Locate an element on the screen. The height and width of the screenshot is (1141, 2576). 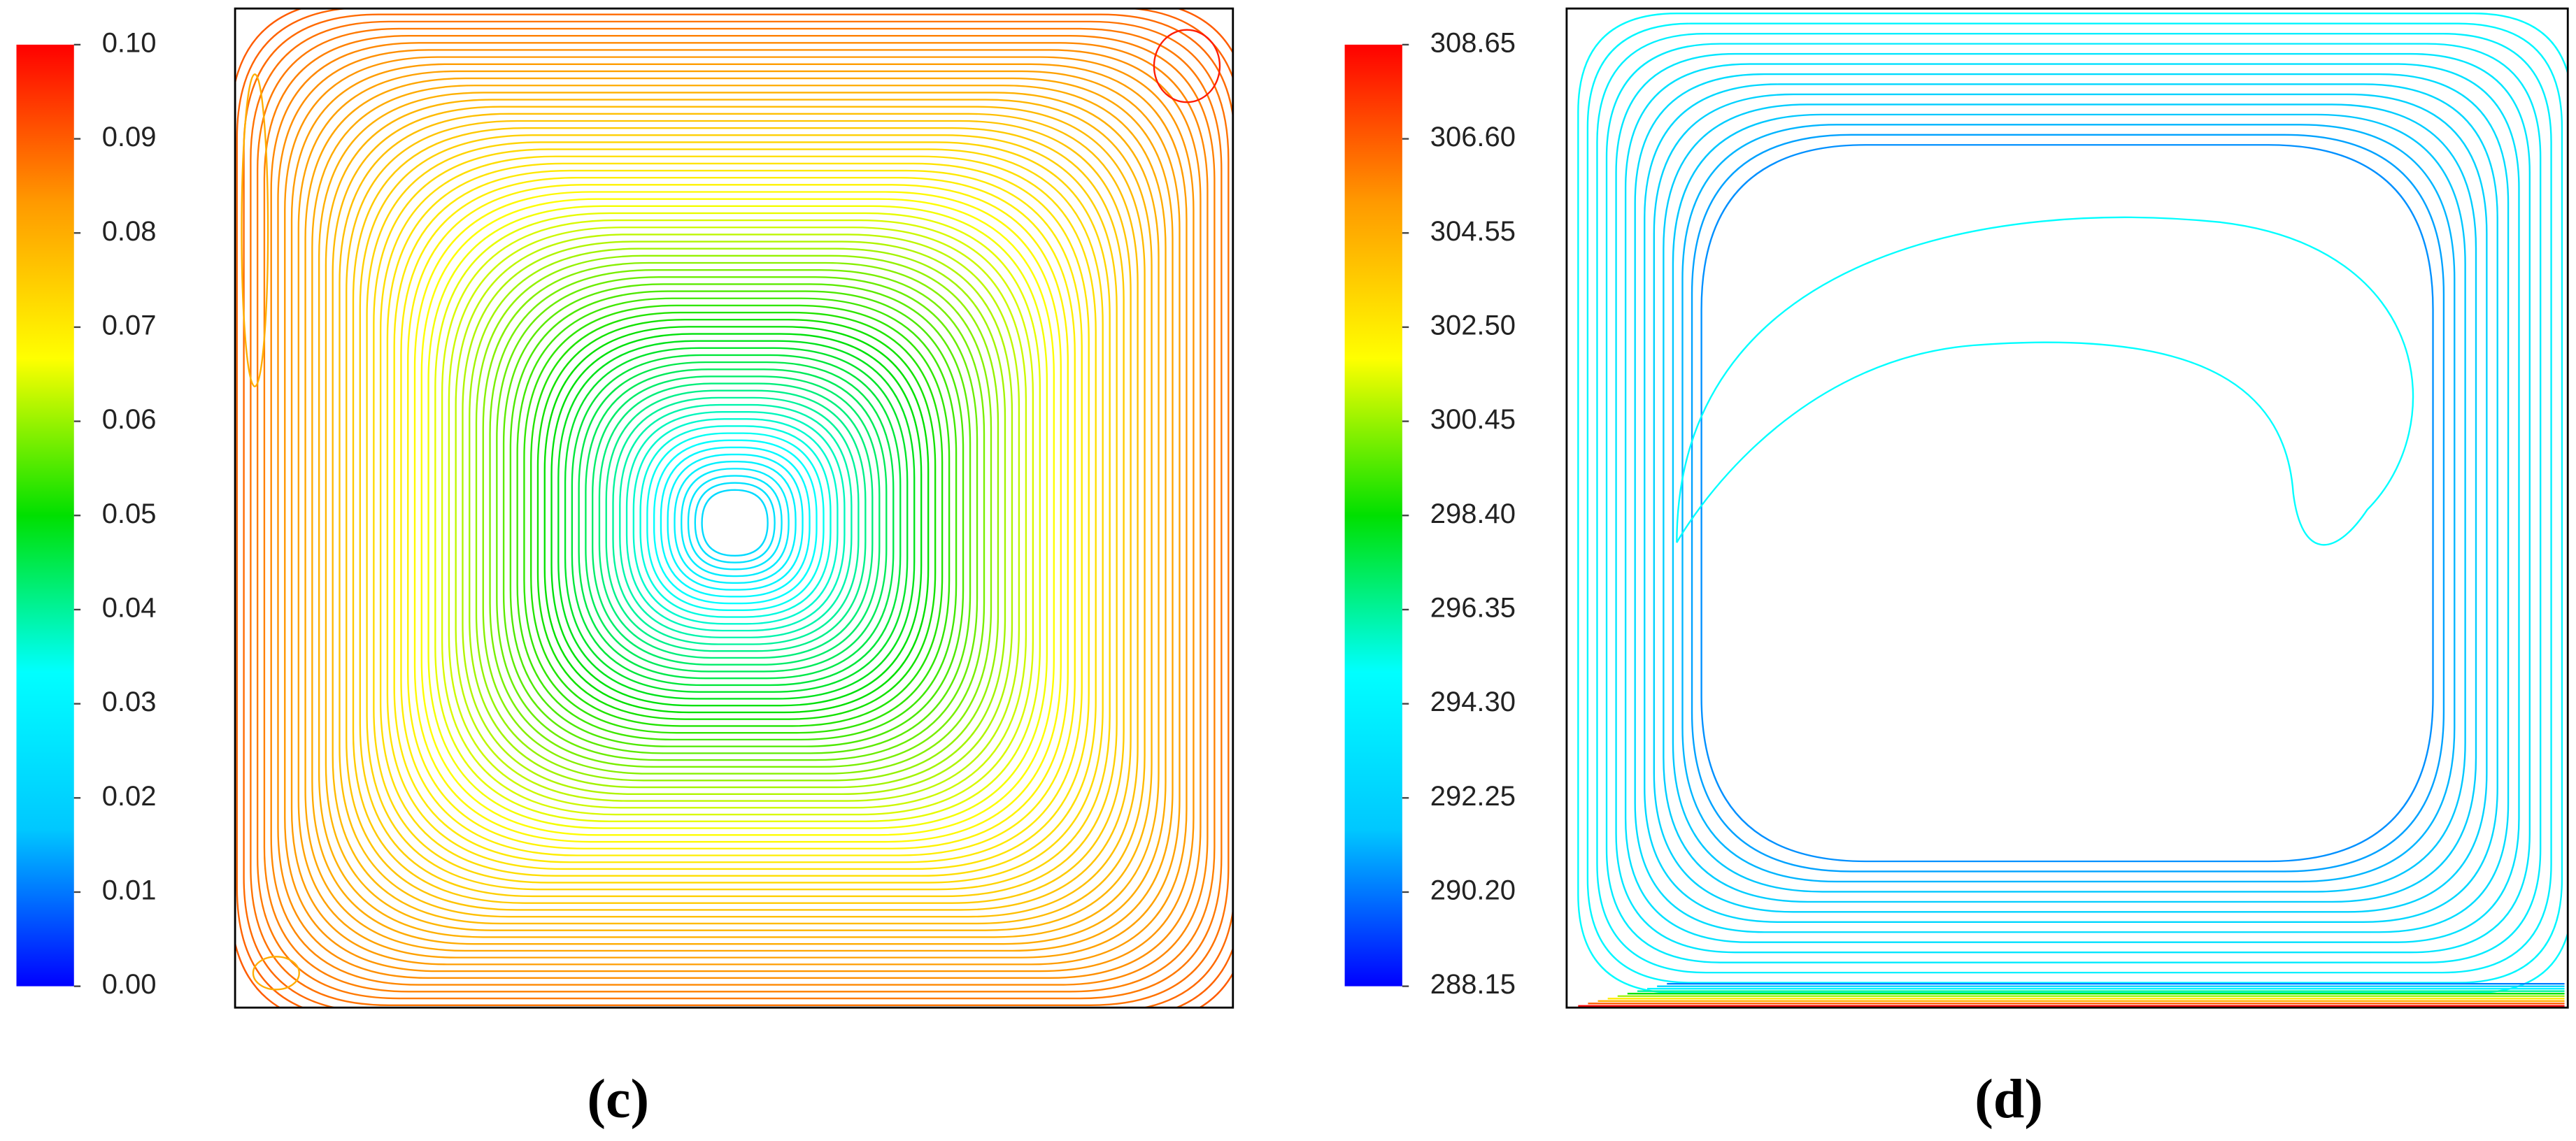
colorbar-tick-label: 0.01 is located at coordinates (129, 890).